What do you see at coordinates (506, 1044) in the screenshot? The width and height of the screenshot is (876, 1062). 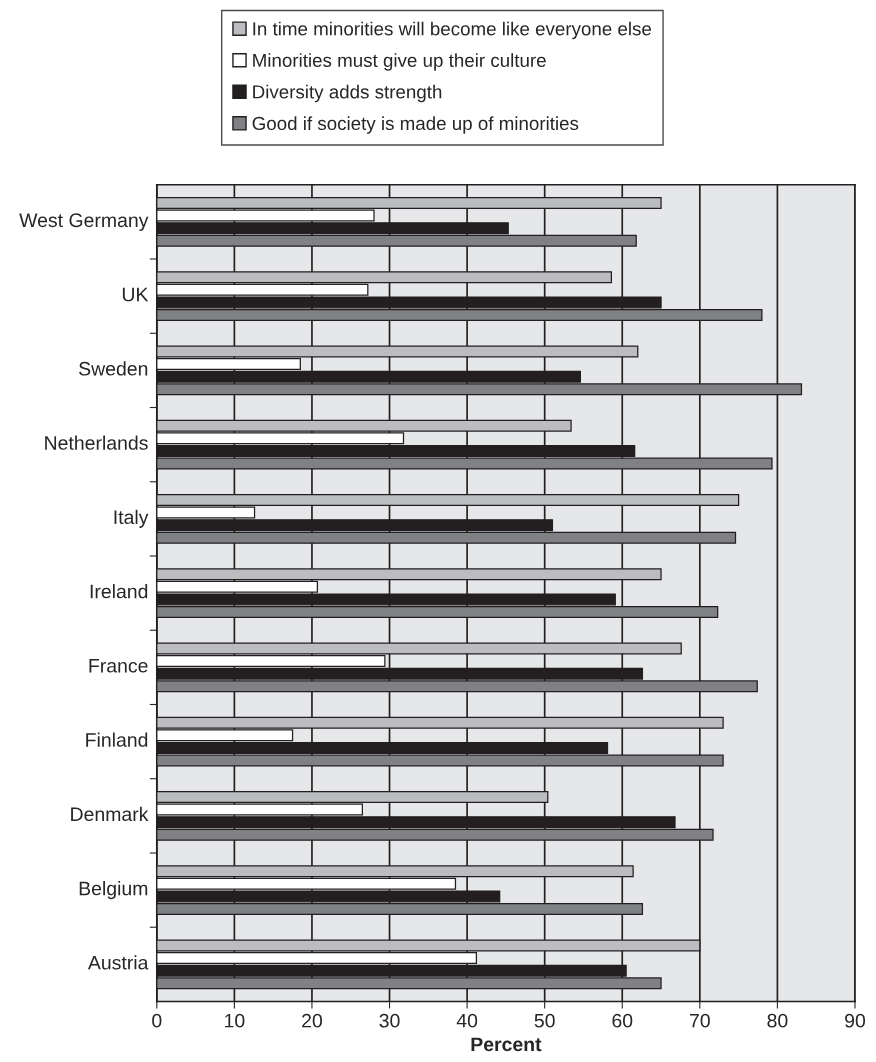 I see `x-axis-title: Percent` at bounding box center [506, 1044].